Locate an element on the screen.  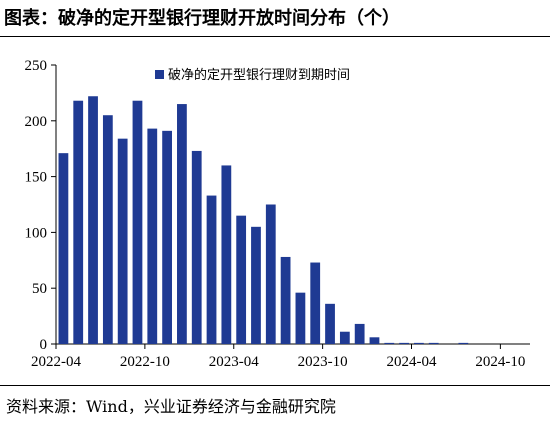
x-tick-label: 2022-10 is located at coordinates (145, 362).